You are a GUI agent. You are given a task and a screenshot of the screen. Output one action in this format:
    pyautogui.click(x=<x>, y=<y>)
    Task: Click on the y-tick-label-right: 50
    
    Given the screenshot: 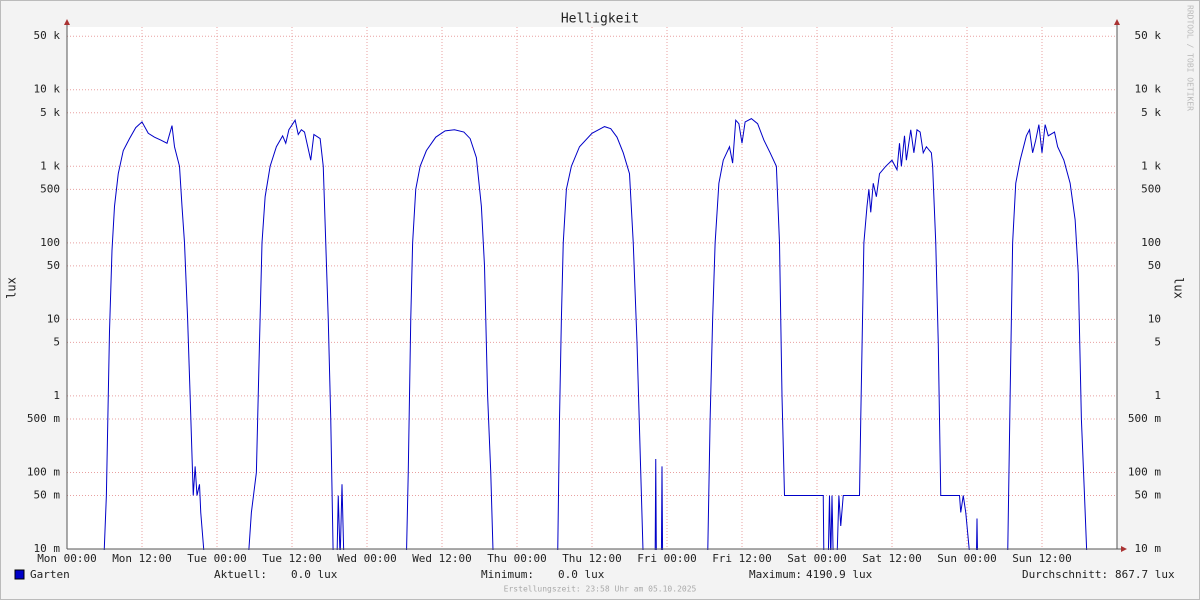 What is the action you would take?
    pyautogui.click(x=1154, y=265)
    